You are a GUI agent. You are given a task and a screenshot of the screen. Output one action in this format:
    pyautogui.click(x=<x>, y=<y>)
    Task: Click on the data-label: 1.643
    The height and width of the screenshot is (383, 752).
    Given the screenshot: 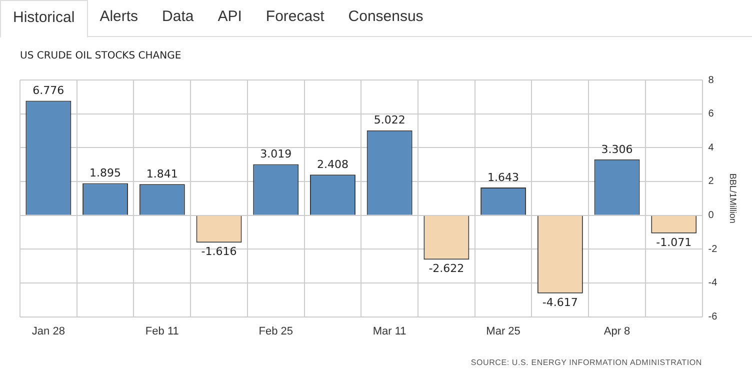 What is the action you would take?
    pyautogui.click(x=504, y=177)
    